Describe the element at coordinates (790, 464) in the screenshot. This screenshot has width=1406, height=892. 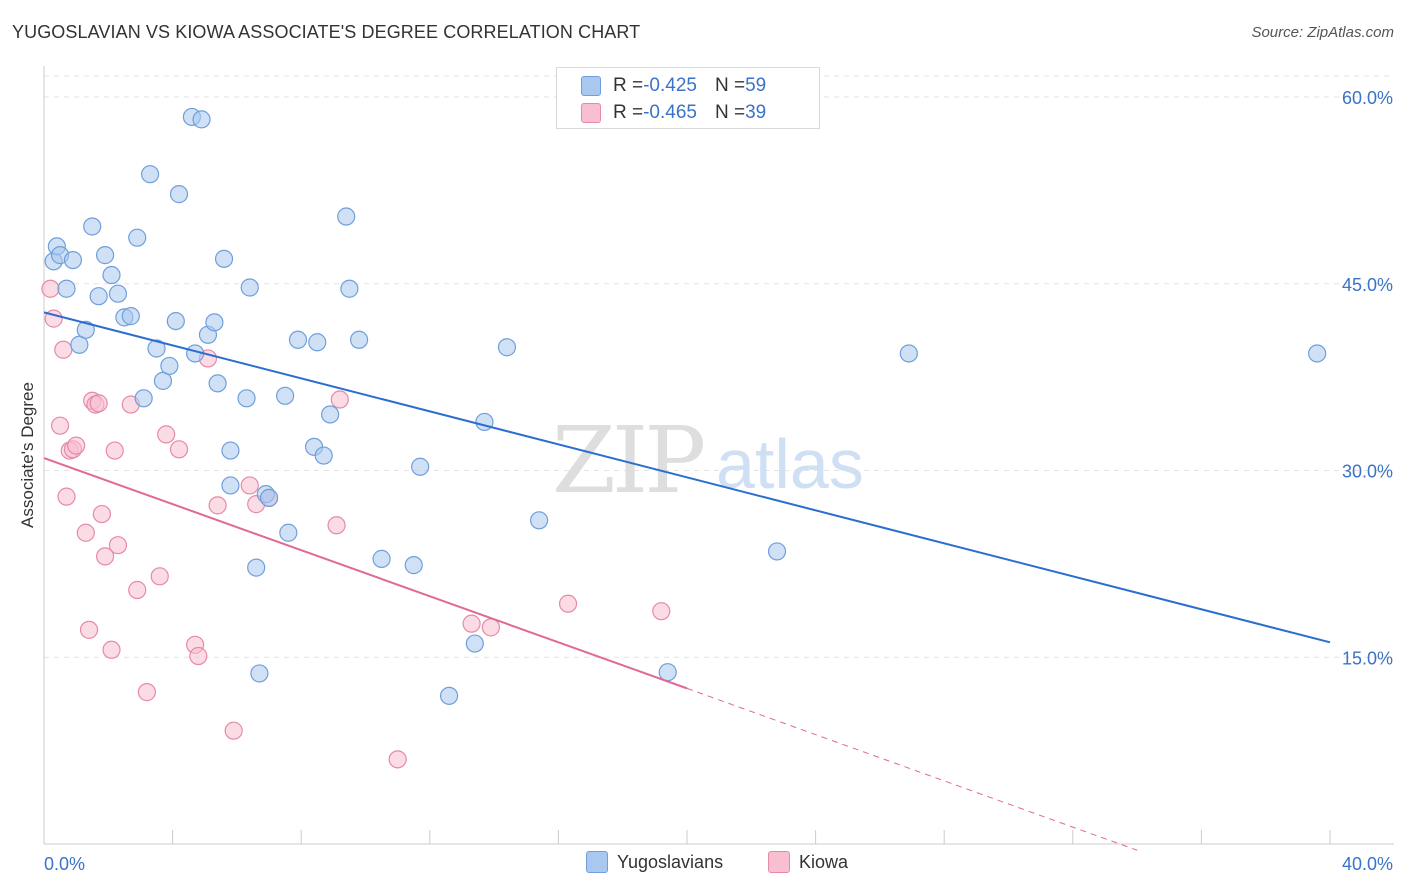
I see `watermark-atlas: atlas` at that location.